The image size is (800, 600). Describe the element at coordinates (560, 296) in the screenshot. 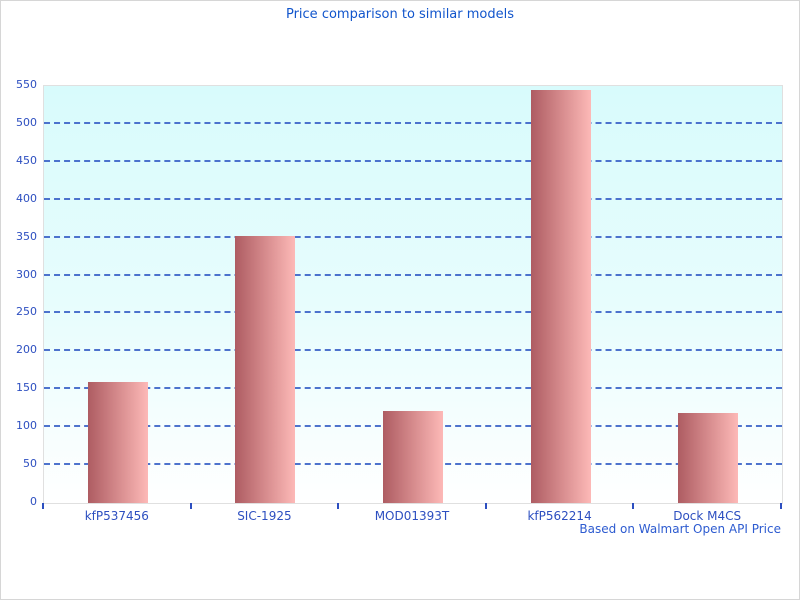

I see `bar-kfP562214` at that location.